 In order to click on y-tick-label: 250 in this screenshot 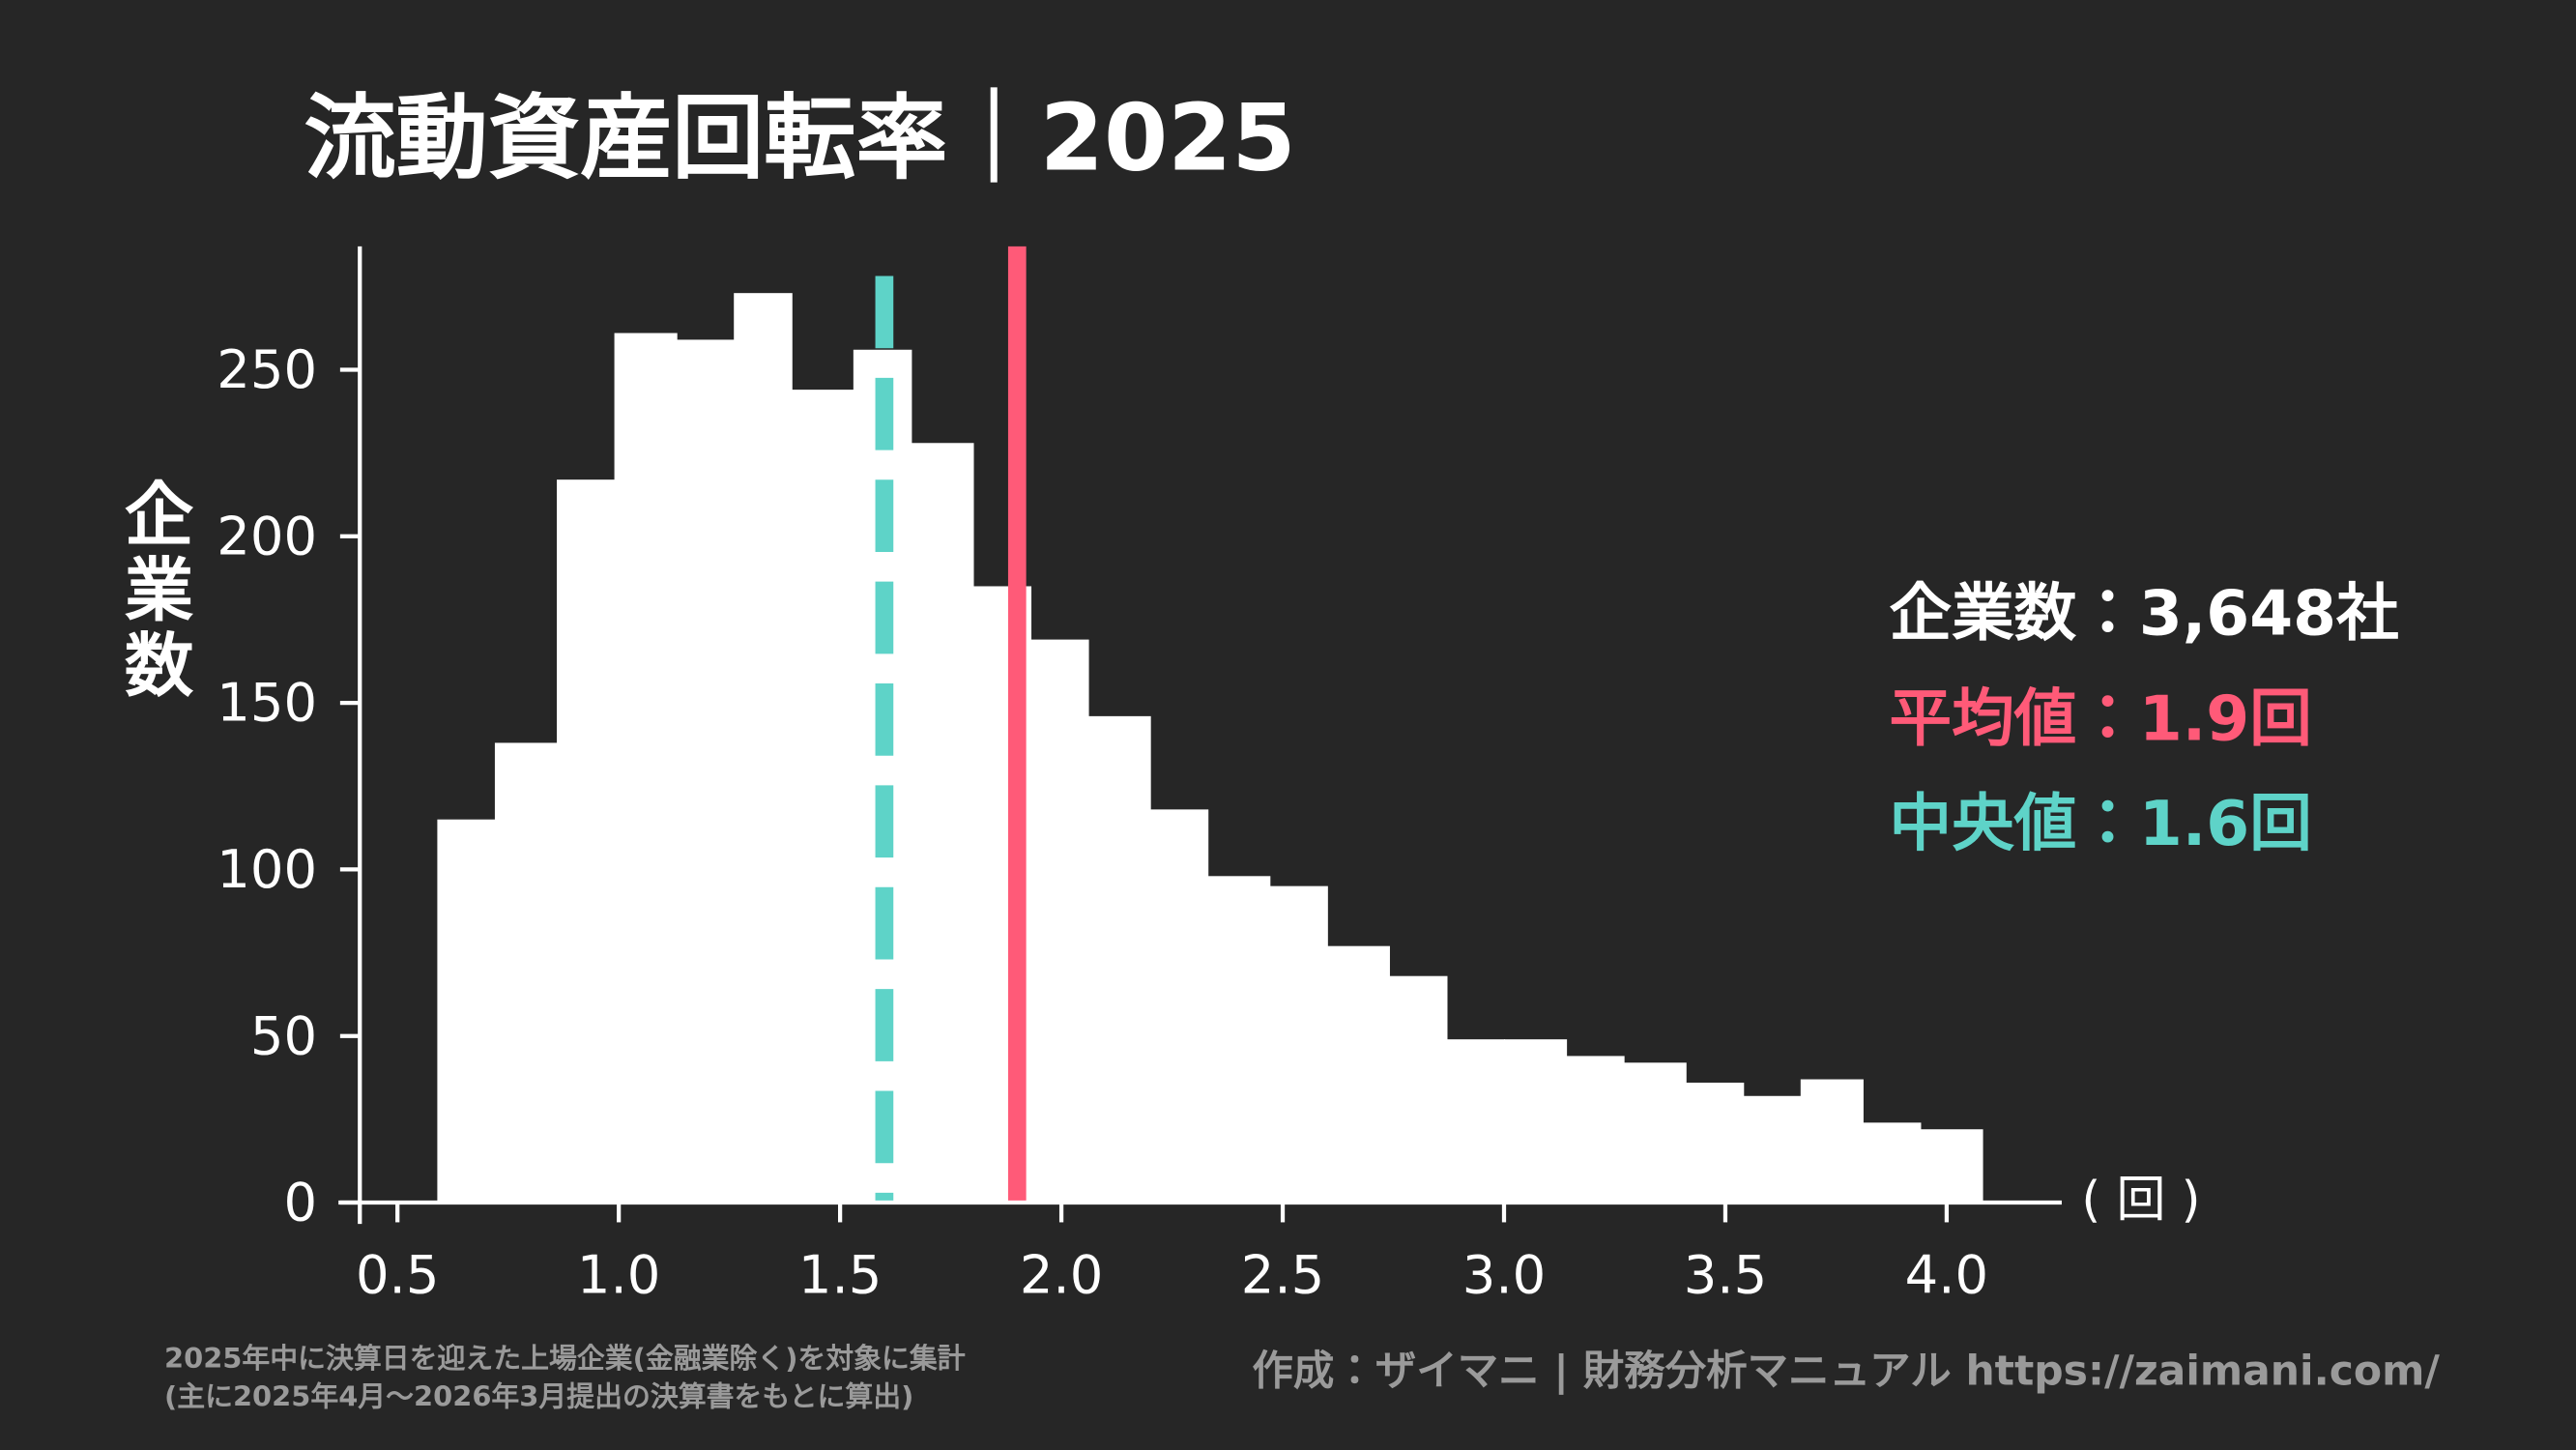, I will do `click(267, 369)`.